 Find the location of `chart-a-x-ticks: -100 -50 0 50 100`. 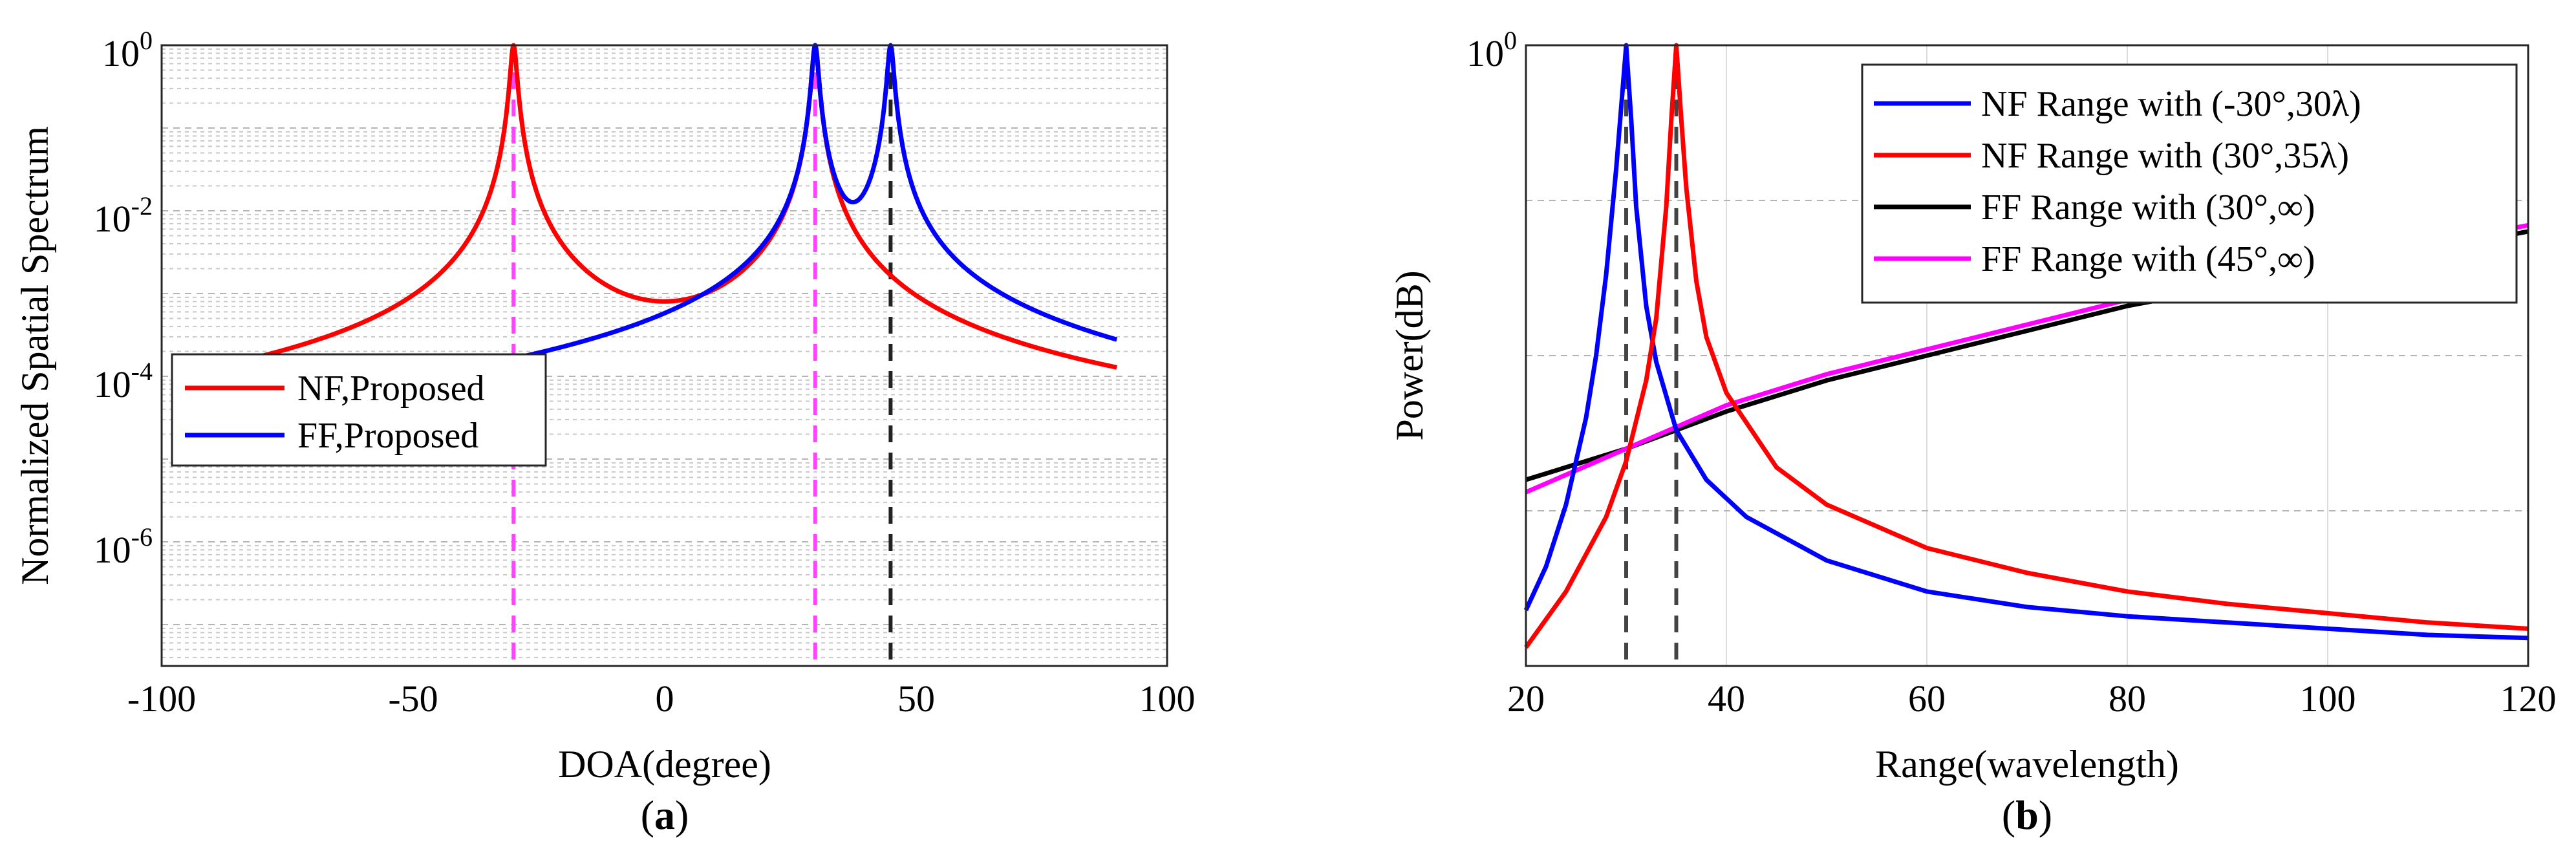

chart-a-x-ticks: -100 -50 0 50 100 is located at coordinates (661, 699).